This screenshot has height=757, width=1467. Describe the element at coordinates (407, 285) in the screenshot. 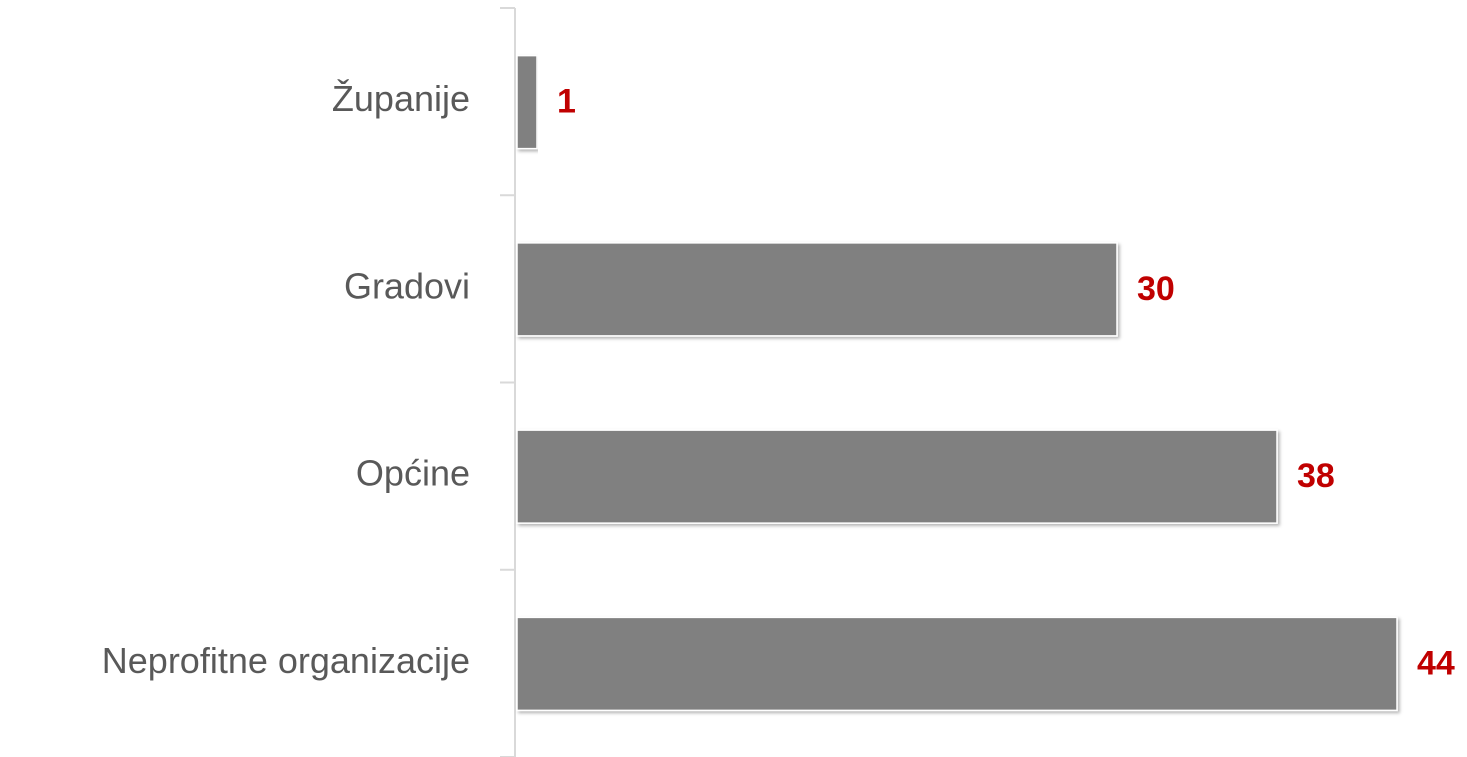

I see `category-label: Gradovi` at that location.